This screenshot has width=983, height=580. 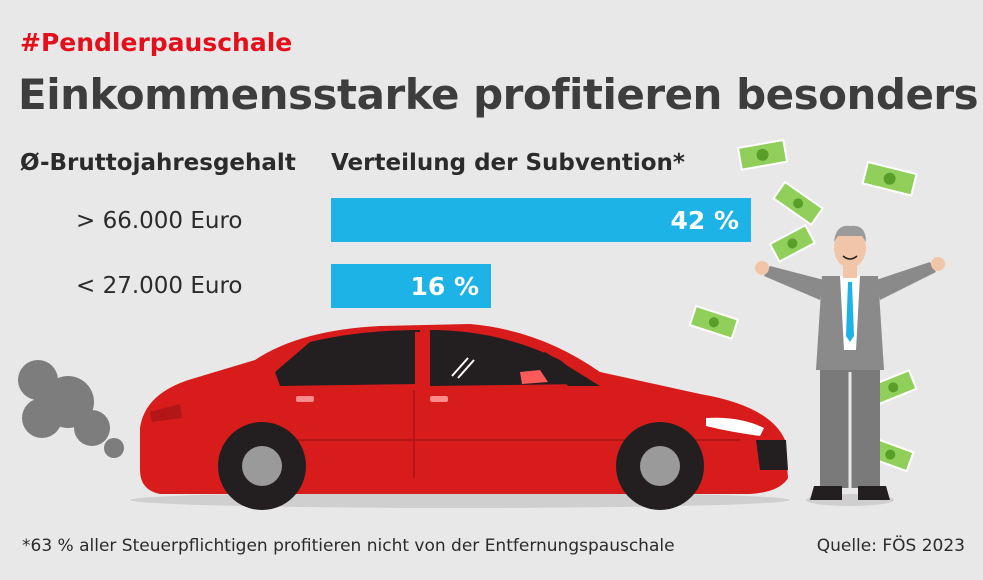 What do you see at coordinates (890, 546) in the screenshot?
I see `source-credit: Quelle: FÖS 2023` at bounding box center [890, 546].